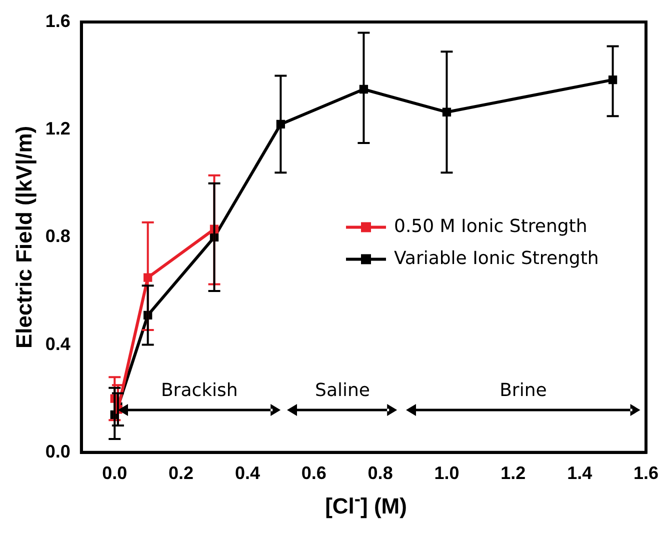 The height and width of the screenshot is (537, 672). What do you see at coordinates (366, 504) in the screenshot?
I see `x-axis-title: [Cl$^{-}$] (M)` at bounding box center [366, 504].